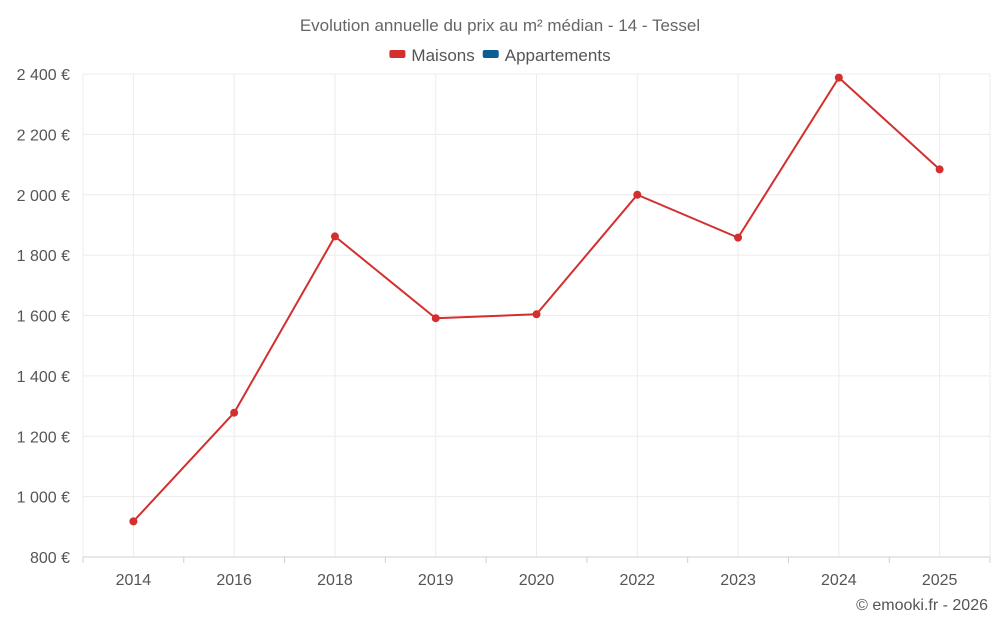  What do you see at coordinates (558, 55) in the screenshot?
I see `legend-label: Appartements` at bounding box center [558, 55].